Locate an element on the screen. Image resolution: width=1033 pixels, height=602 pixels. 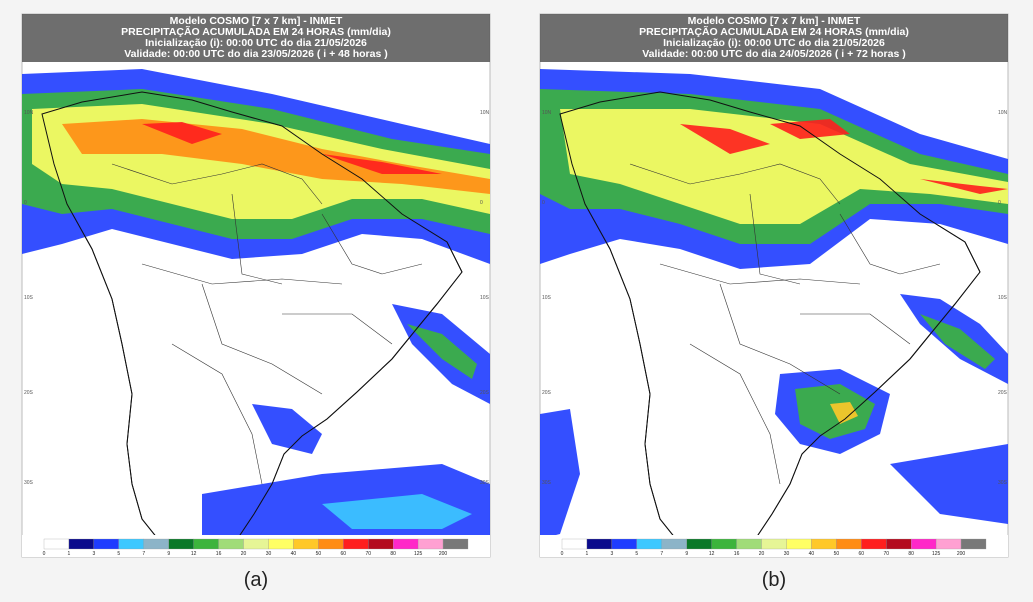
panel-caption: (b) is located at coordinates (774, 580).